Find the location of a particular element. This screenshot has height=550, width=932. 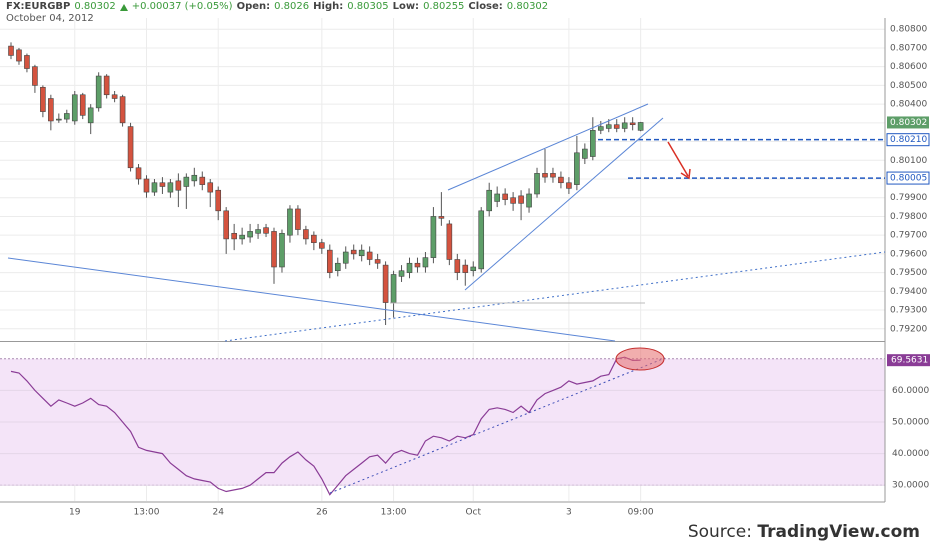

y-tick-label: 60.0000 is located at coordinates (910, 391).